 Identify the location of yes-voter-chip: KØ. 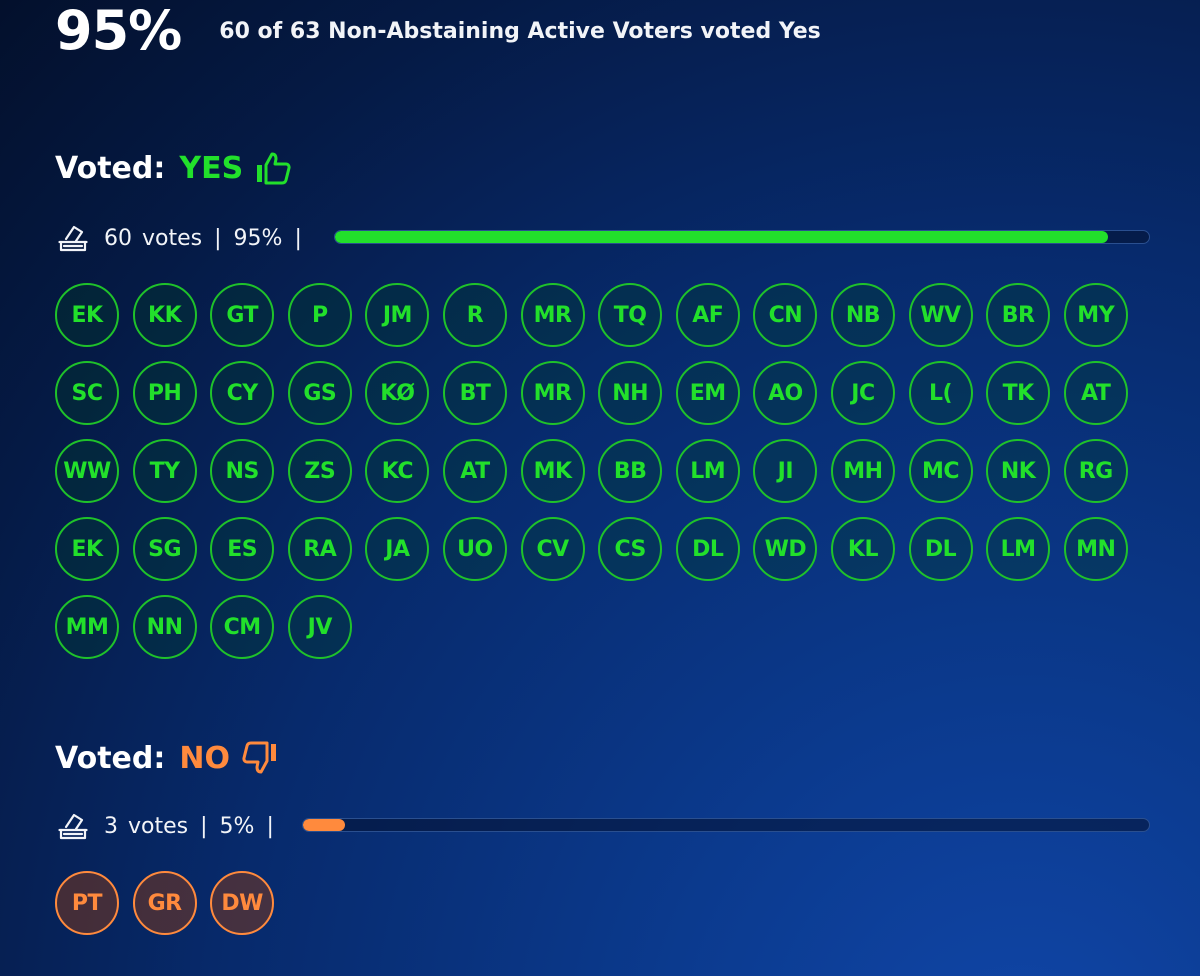
(397, 393).